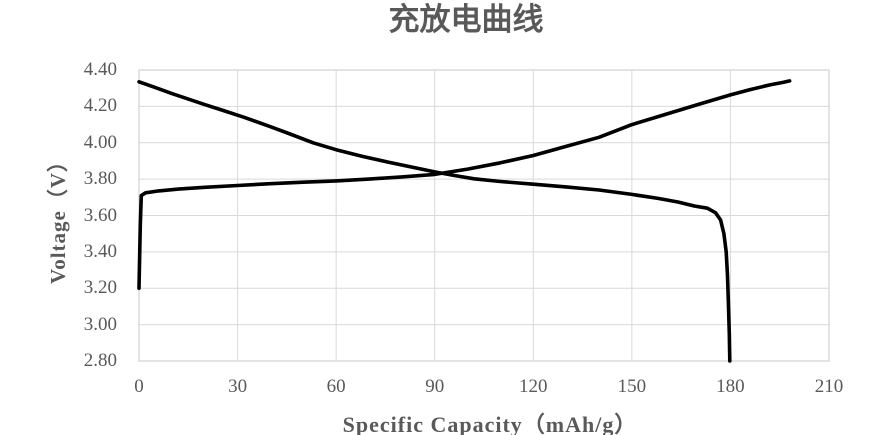 This screenshot has width=871, height=435. I want to click on x-tick-label: 90, so click(435, 386).